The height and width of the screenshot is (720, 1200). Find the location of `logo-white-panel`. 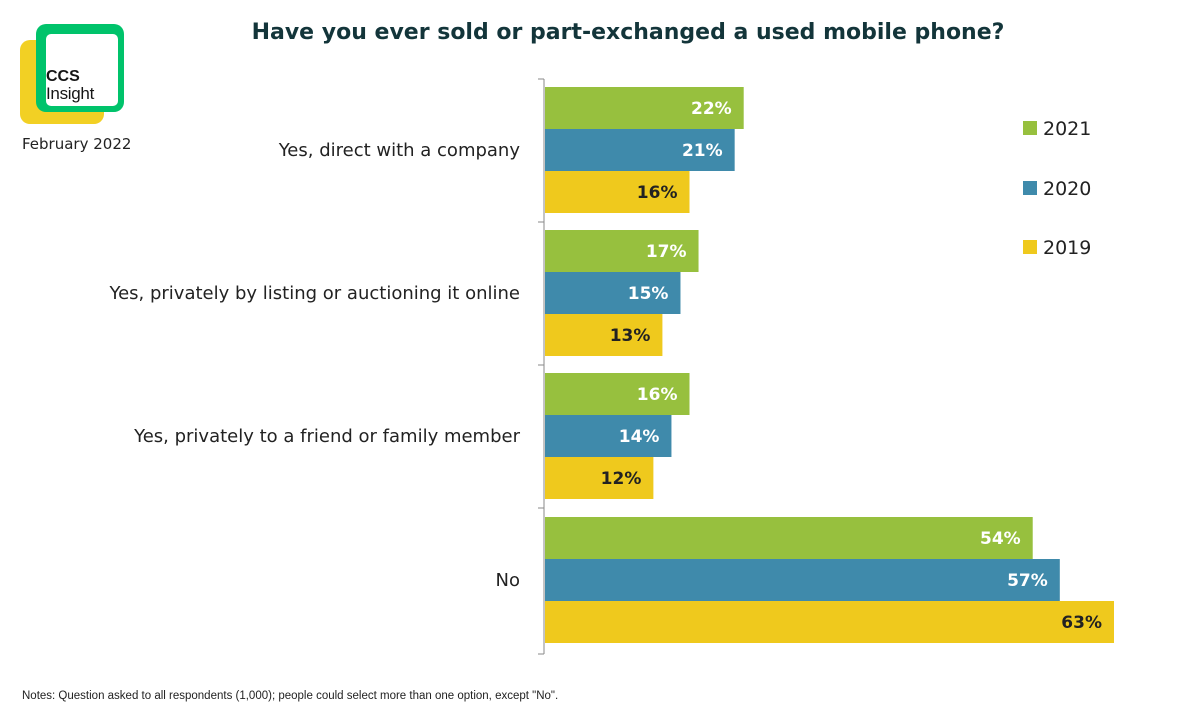

logo-white-panel is located at coordinates (82, 70).